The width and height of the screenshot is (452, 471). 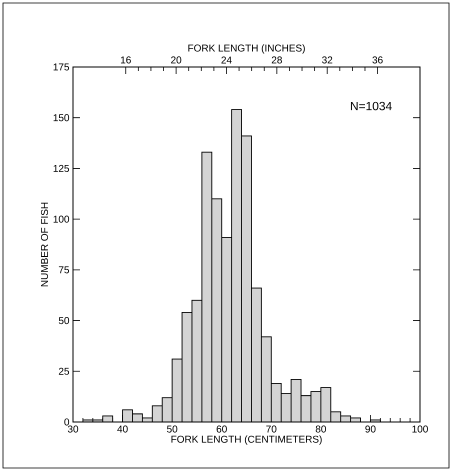 I want to click on x2-tick-label: 24, so click(x=226, y=60).